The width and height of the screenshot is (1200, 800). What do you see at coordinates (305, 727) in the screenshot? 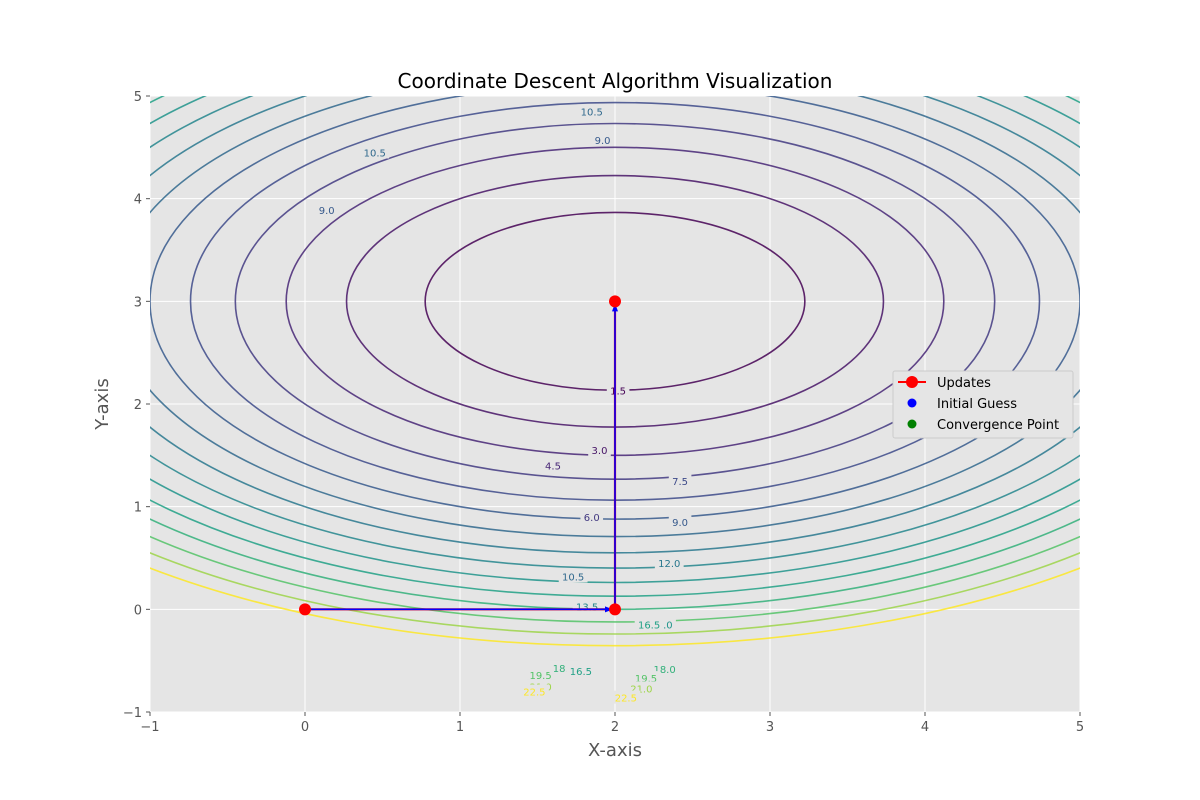
I see `x-tick-label: 0` at bounding box center [305, 727].